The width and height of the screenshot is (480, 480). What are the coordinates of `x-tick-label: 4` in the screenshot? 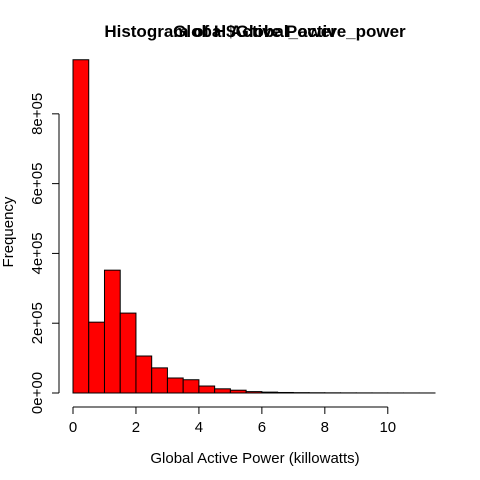 It's located at (199, 427).